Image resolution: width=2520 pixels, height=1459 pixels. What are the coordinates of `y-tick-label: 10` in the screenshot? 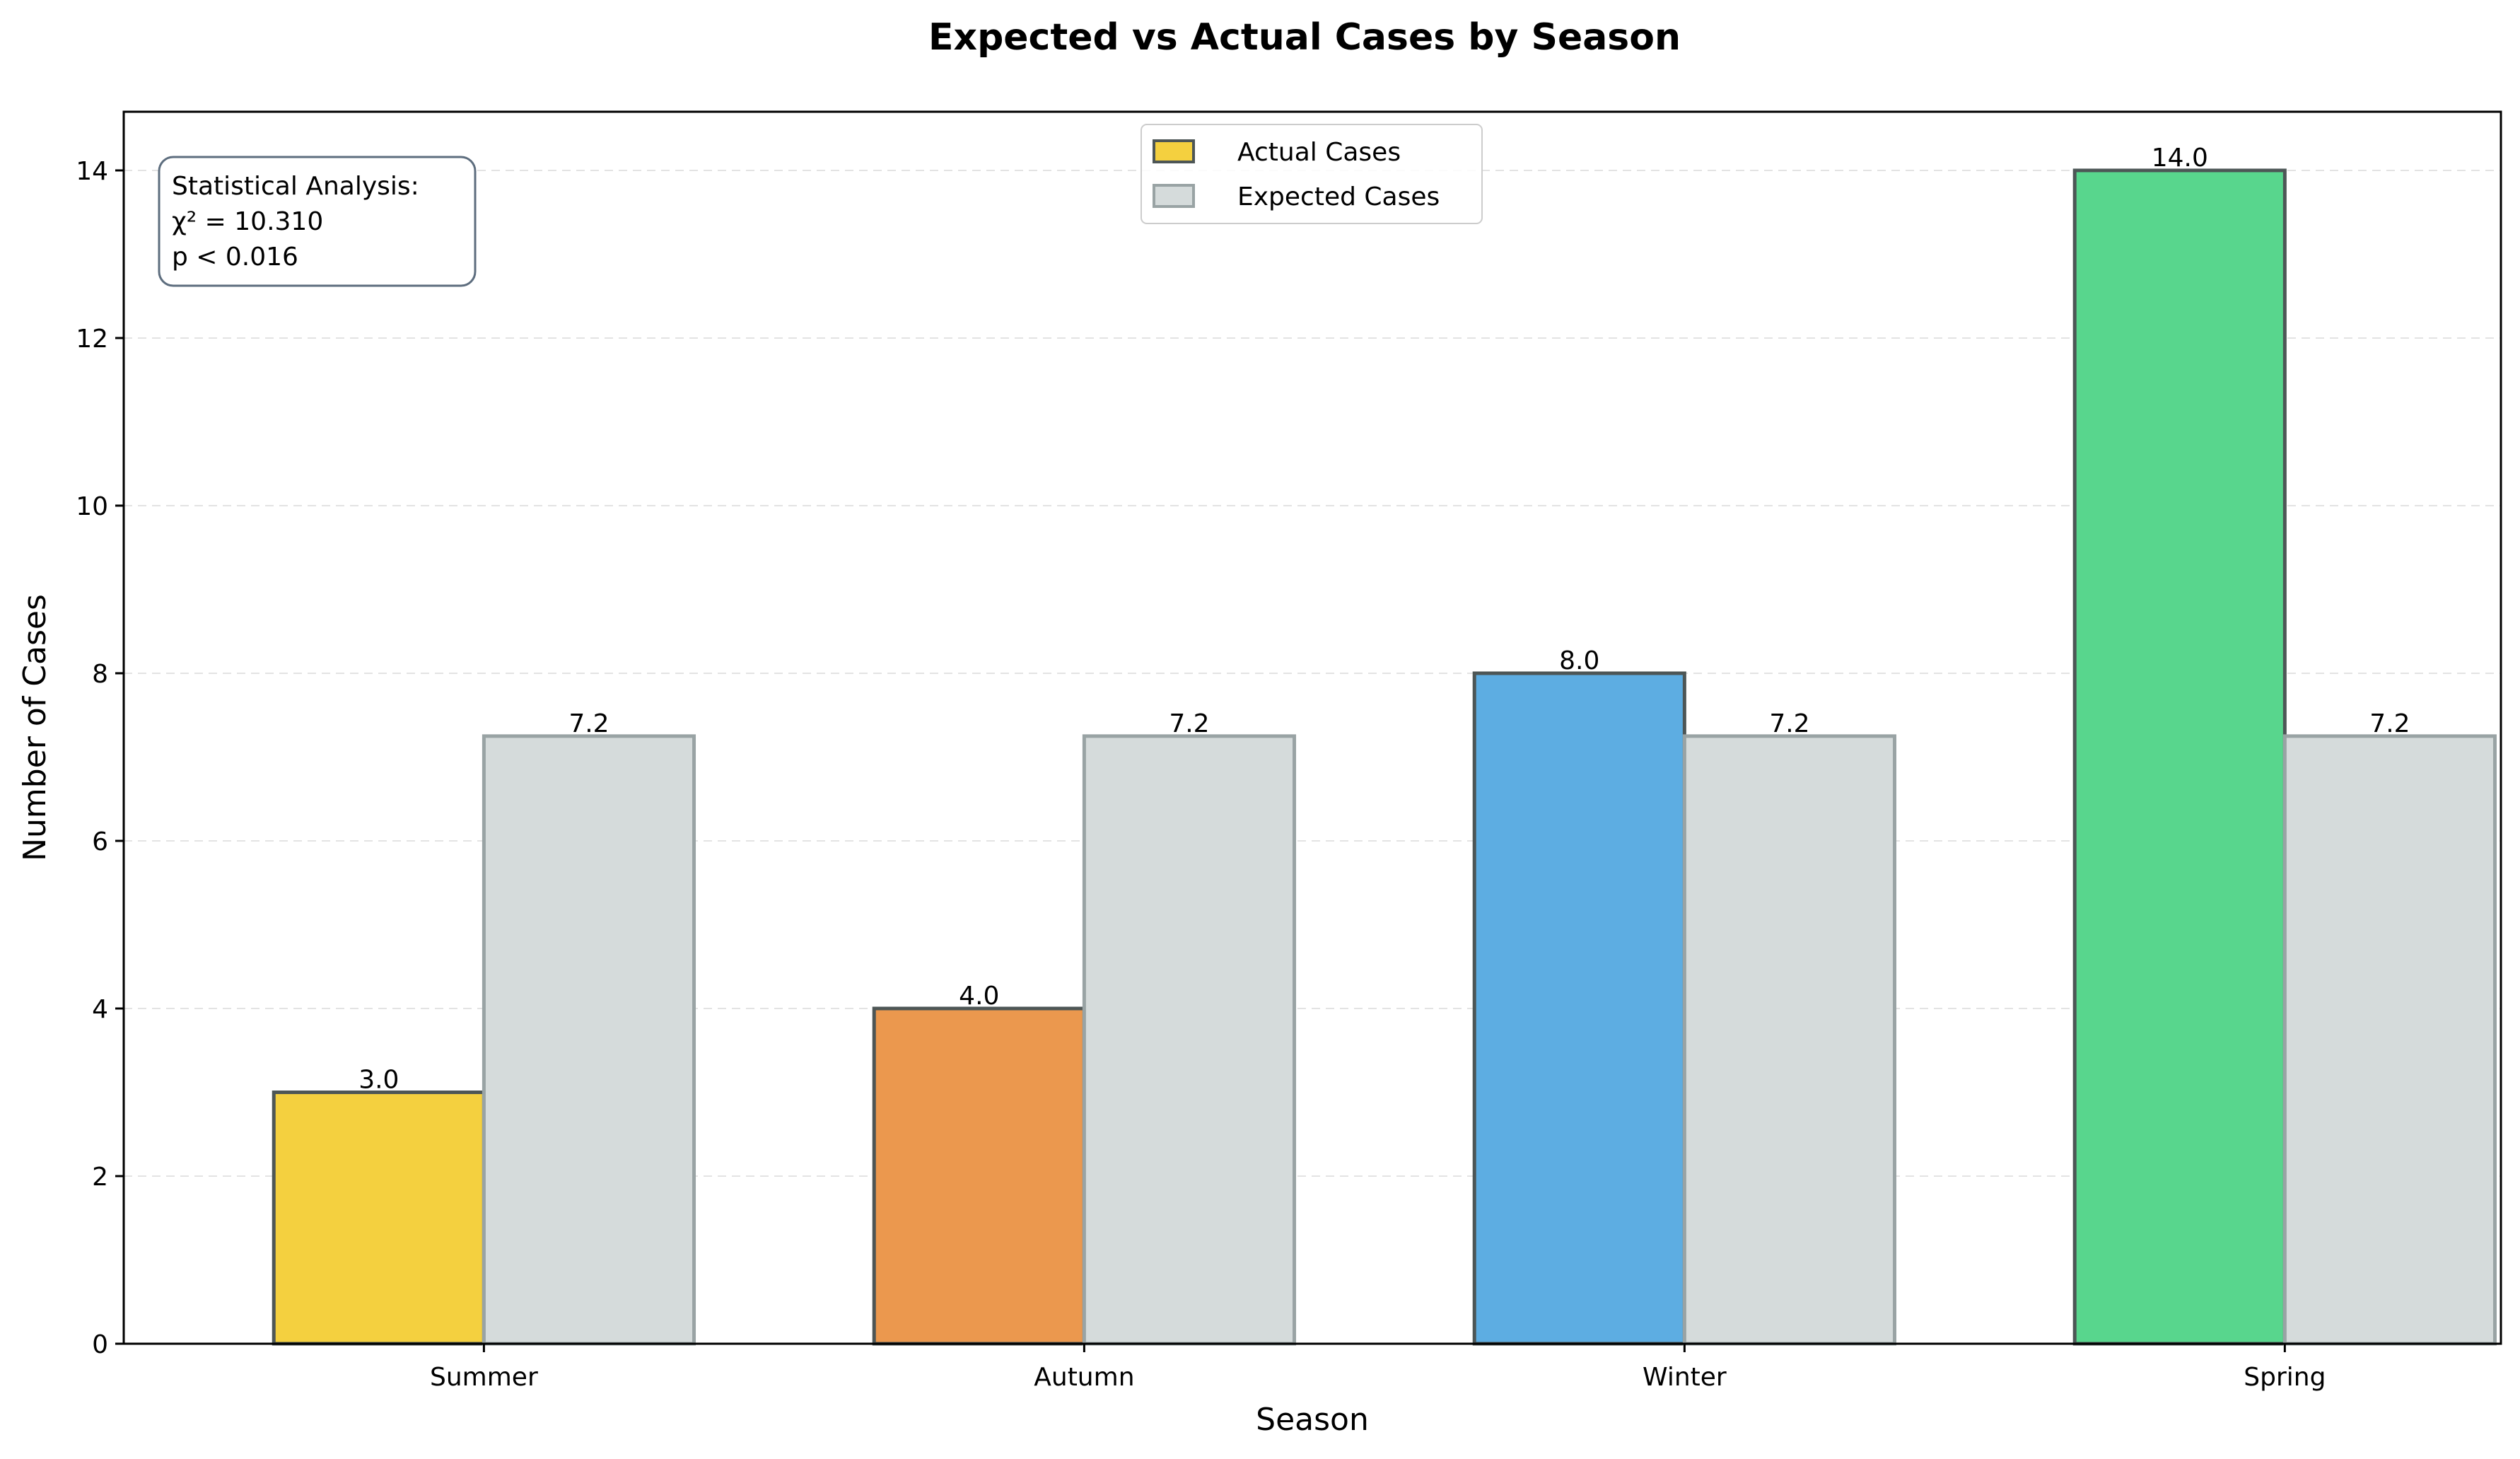 It's located at (92, 506).